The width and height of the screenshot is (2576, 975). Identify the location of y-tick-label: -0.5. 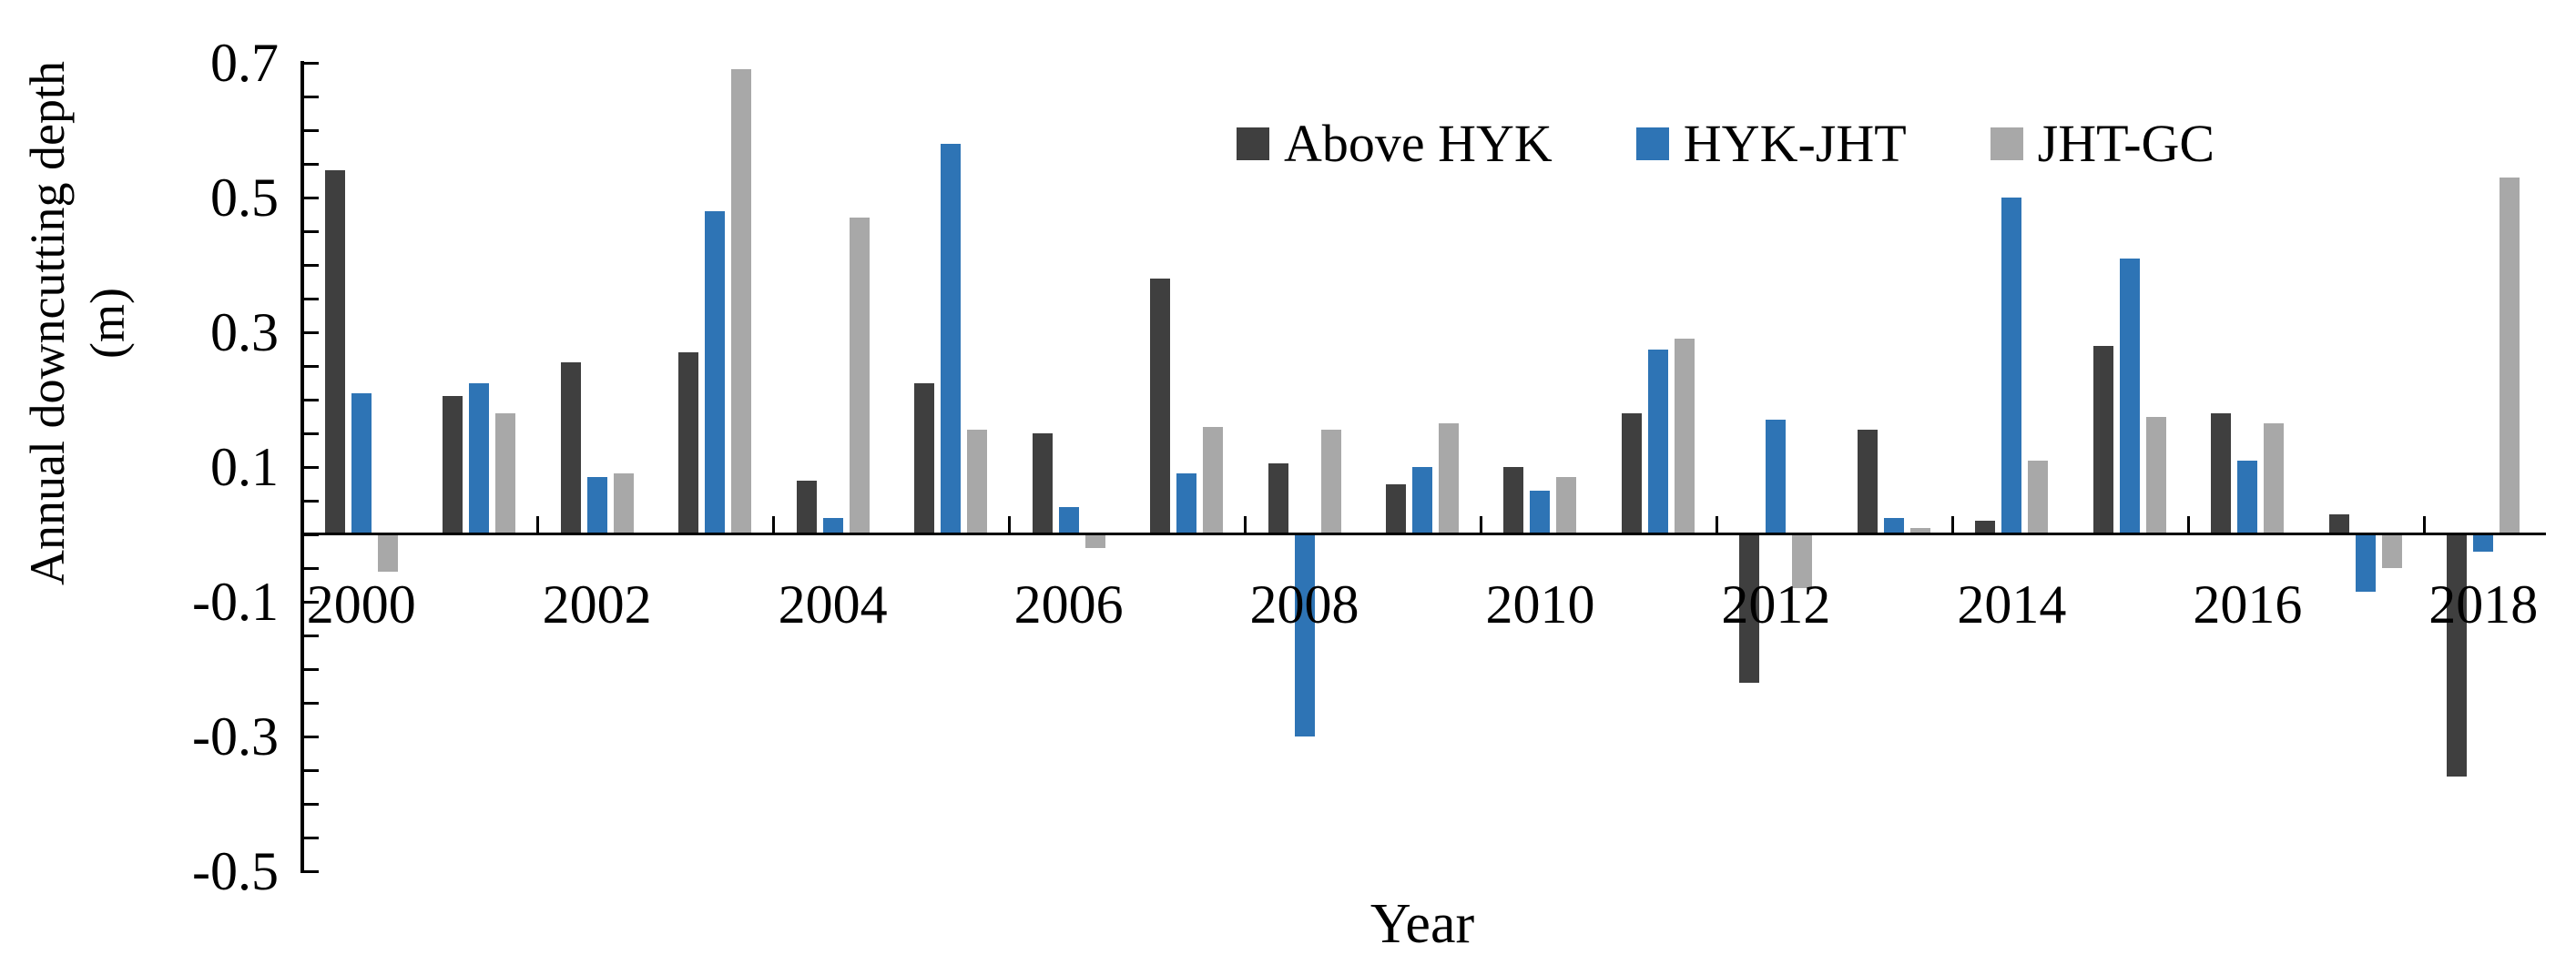
(236, 871).